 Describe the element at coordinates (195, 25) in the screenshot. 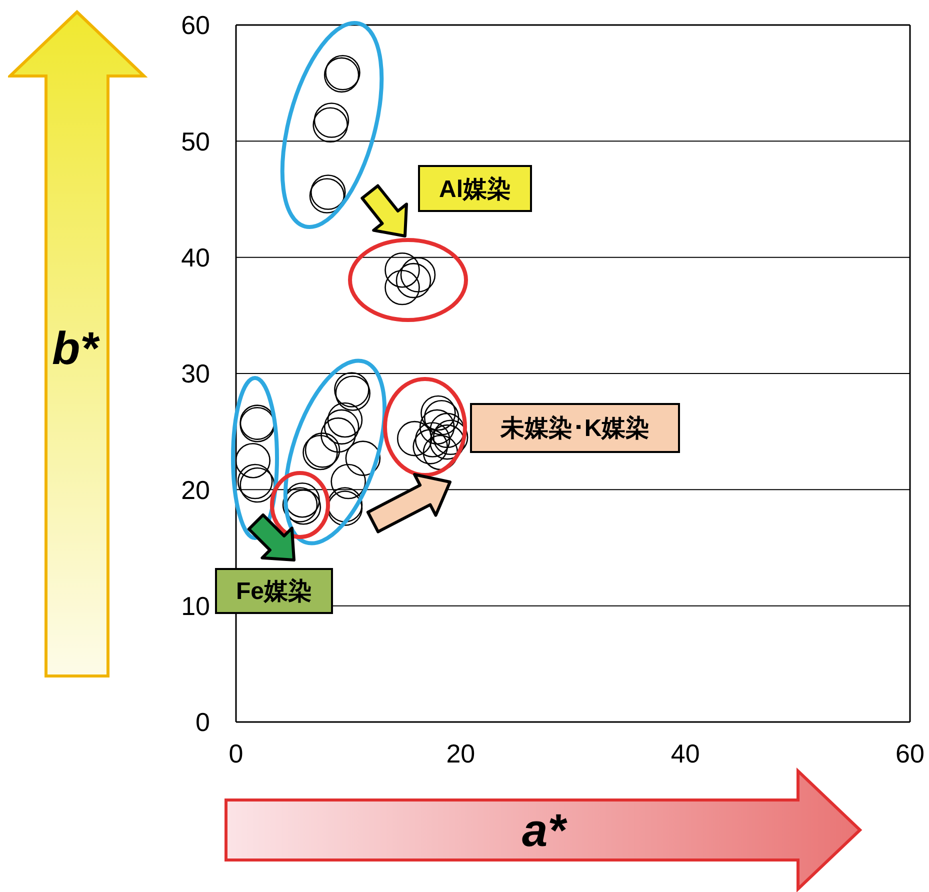

I see `y-tick-label: 60` at that location.